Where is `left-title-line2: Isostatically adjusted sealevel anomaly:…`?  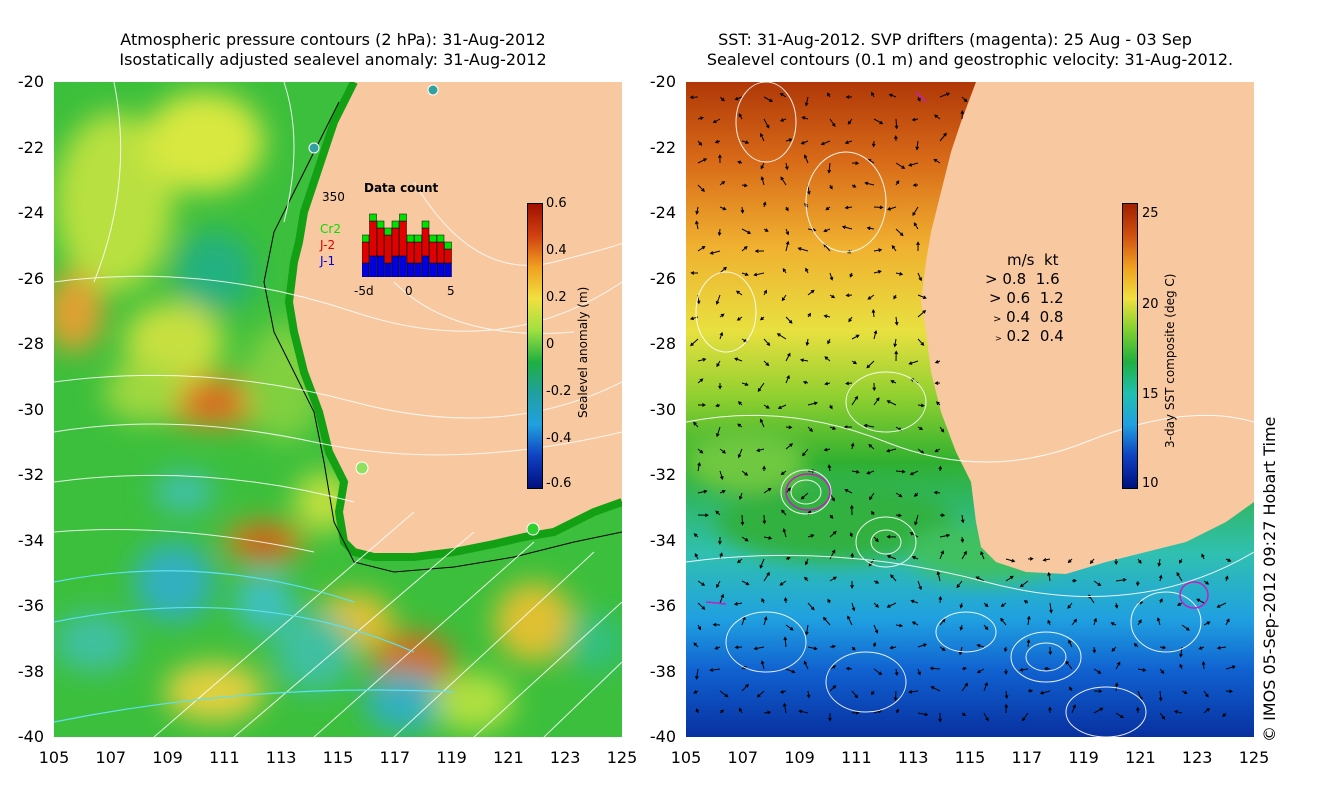
left-title-line2: Isostatically adjusted sealevel anomaly:… is located at coordinates (333, 59).